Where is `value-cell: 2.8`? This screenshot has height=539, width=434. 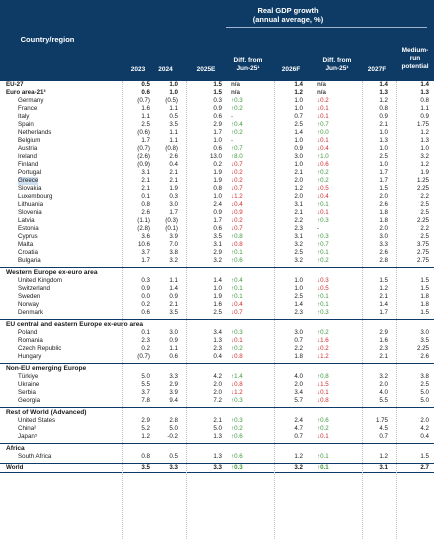 value-cell: 2.8 is located at coordinates (173, 420).